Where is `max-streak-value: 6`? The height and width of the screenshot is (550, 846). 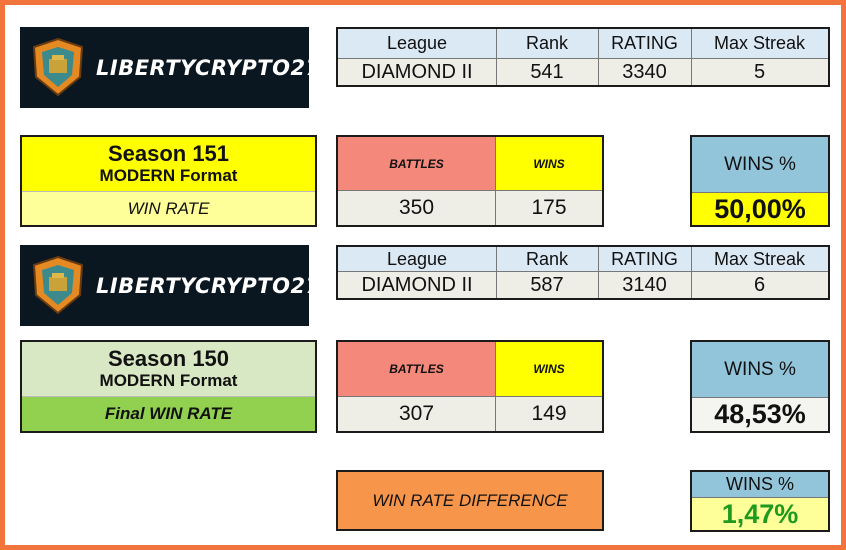 max-streak-value: 6 is located at coordinates (759, 285).